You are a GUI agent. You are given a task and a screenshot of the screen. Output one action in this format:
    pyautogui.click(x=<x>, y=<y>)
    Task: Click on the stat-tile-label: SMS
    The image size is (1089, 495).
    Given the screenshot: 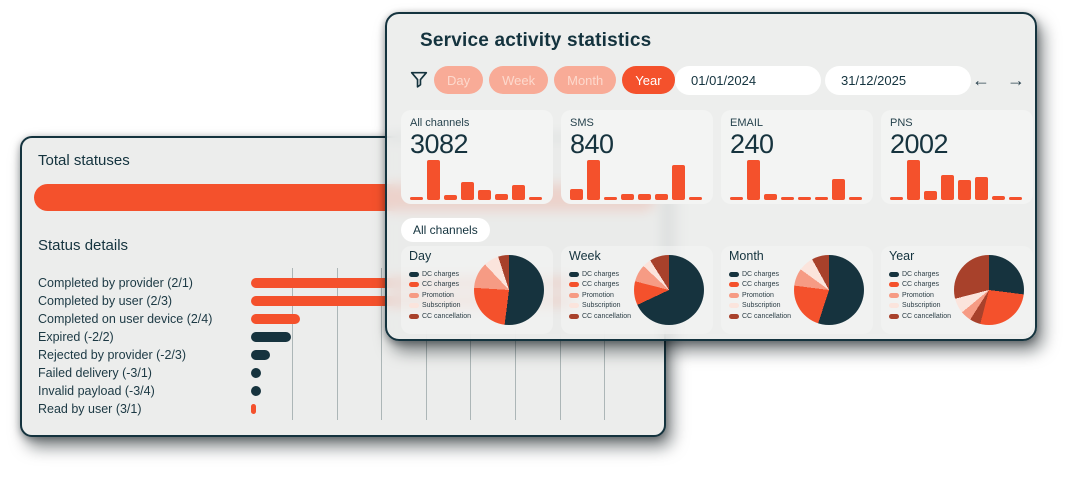 What is the action you would take?
    pyautogui.click(x=582, y=123)
    